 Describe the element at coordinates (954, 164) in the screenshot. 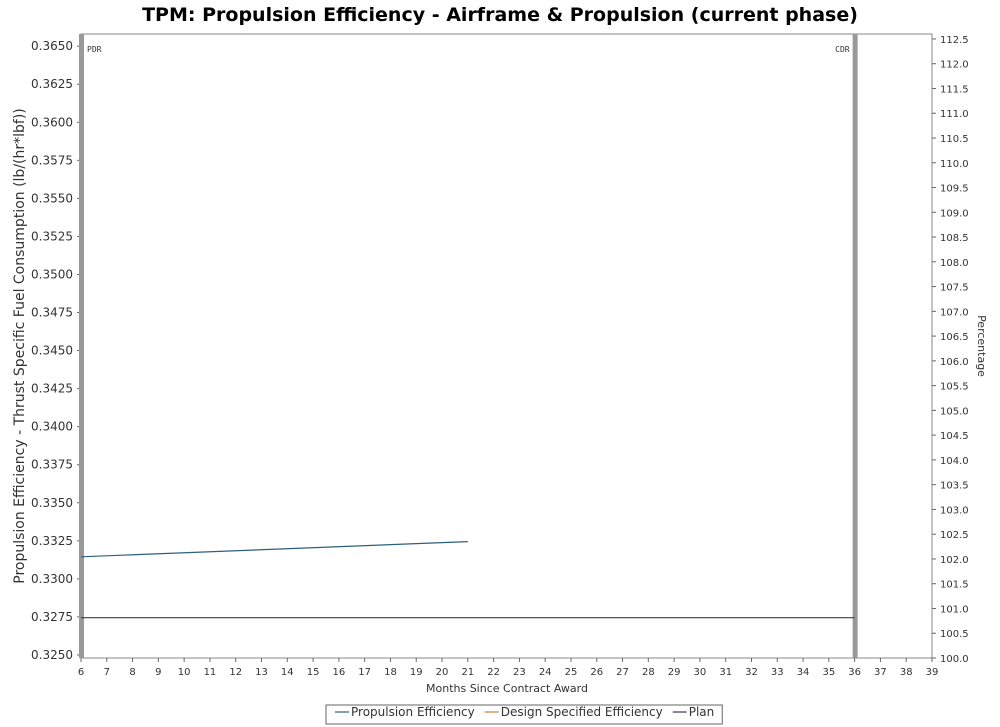

I see `y-right-tick-label: 110.0` at that location.